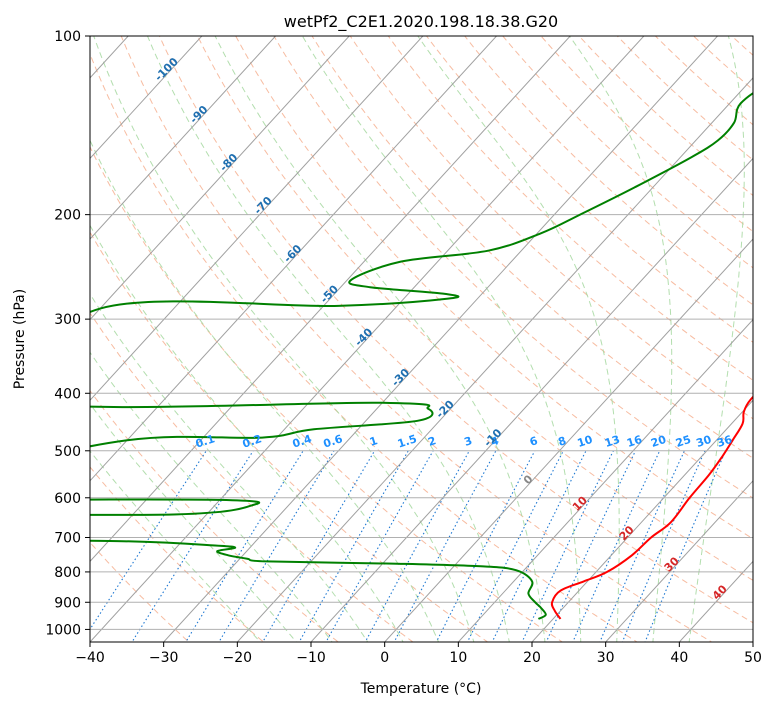 This screenshot has width=775, height=708. What do you see at coordinates (67, 499) in the screenshot?
I see `y-tick-label: 600` at bounding box center [67, 499].